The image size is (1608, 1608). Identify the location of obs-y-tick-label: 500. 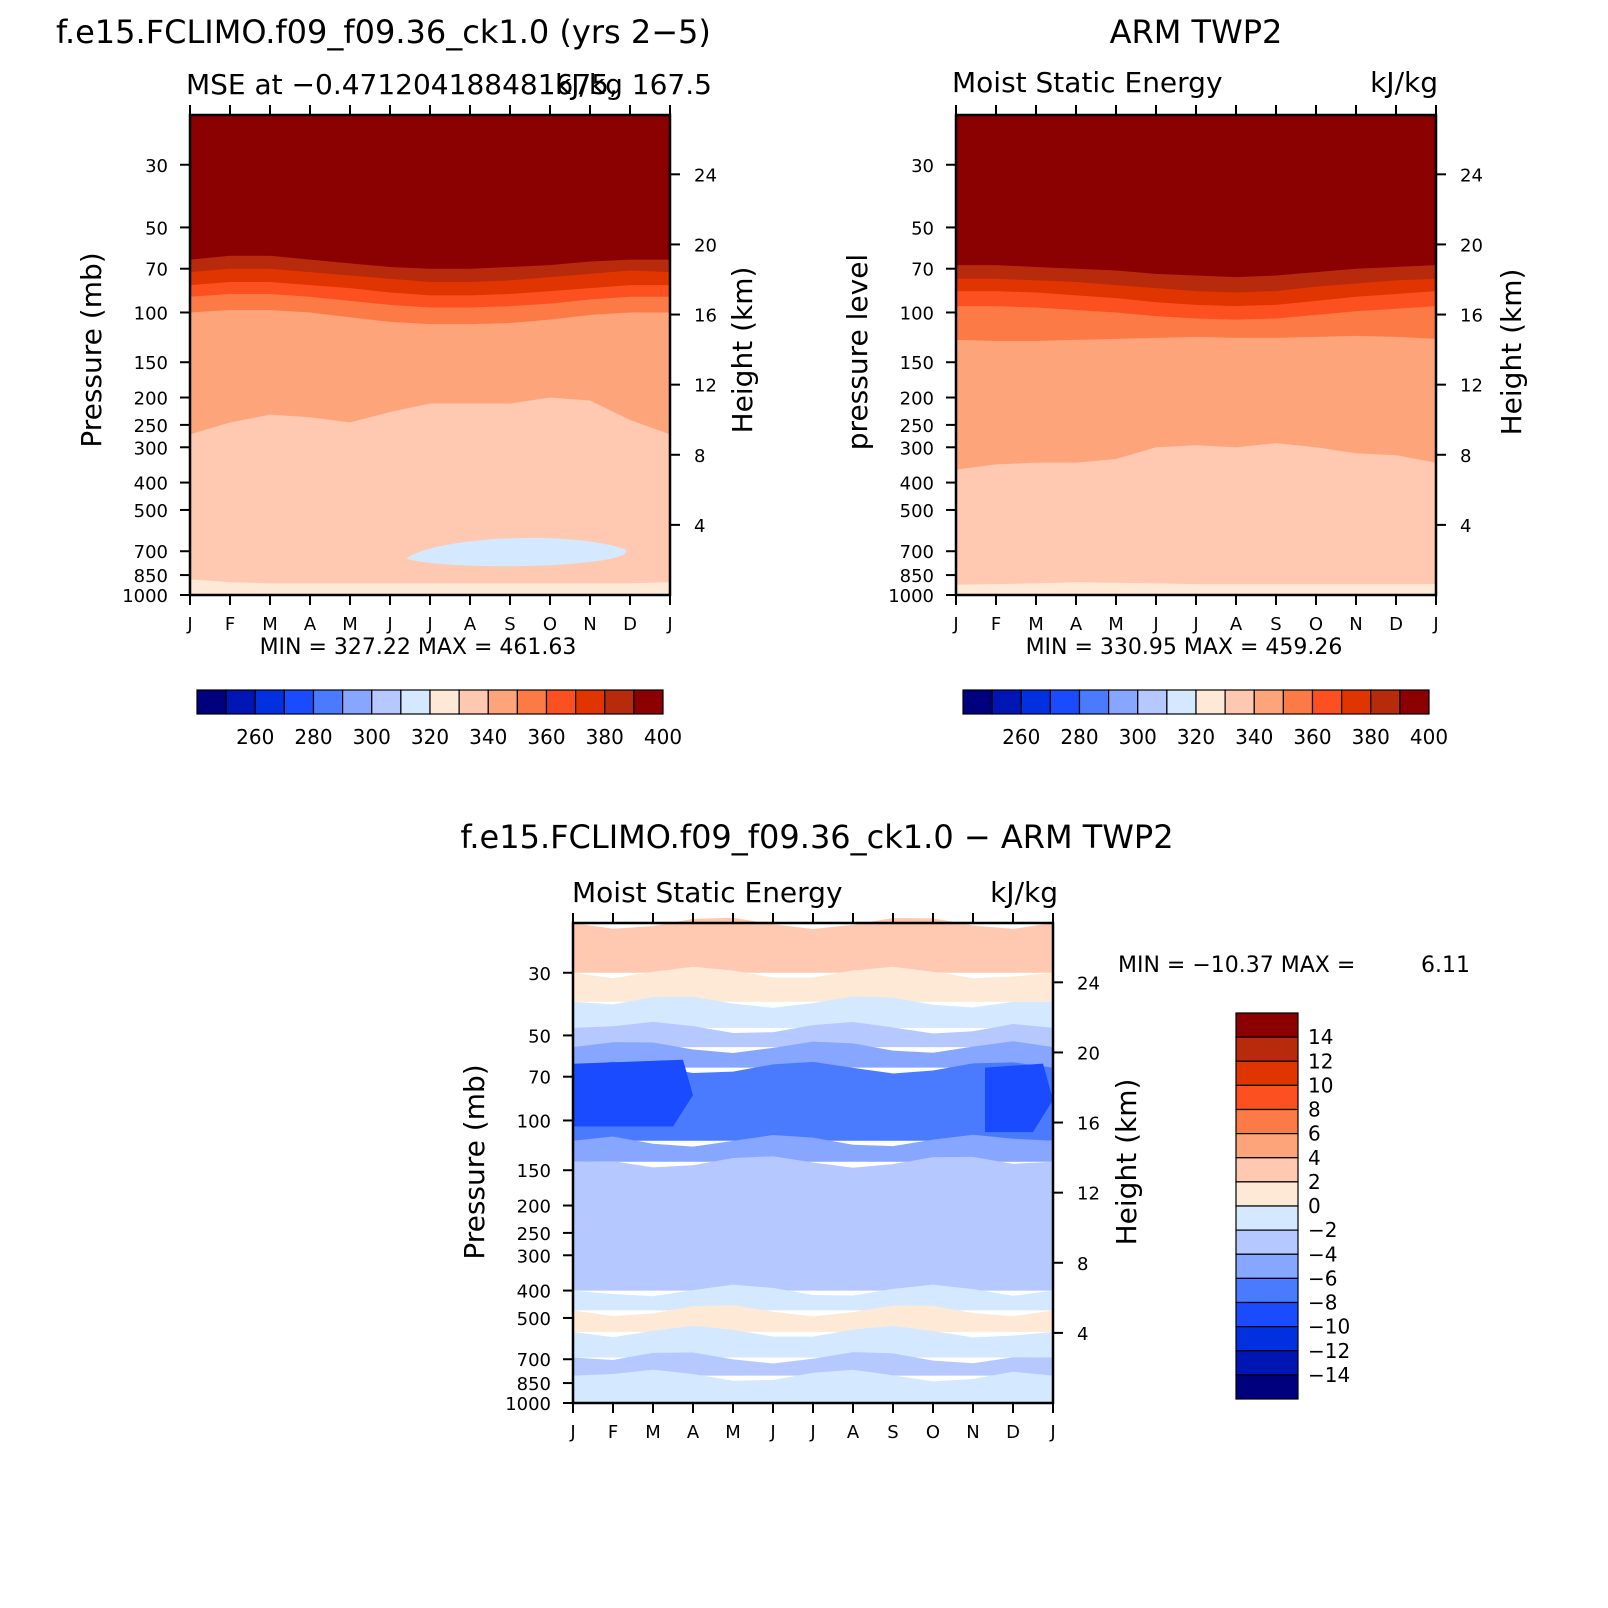
(917, 511).